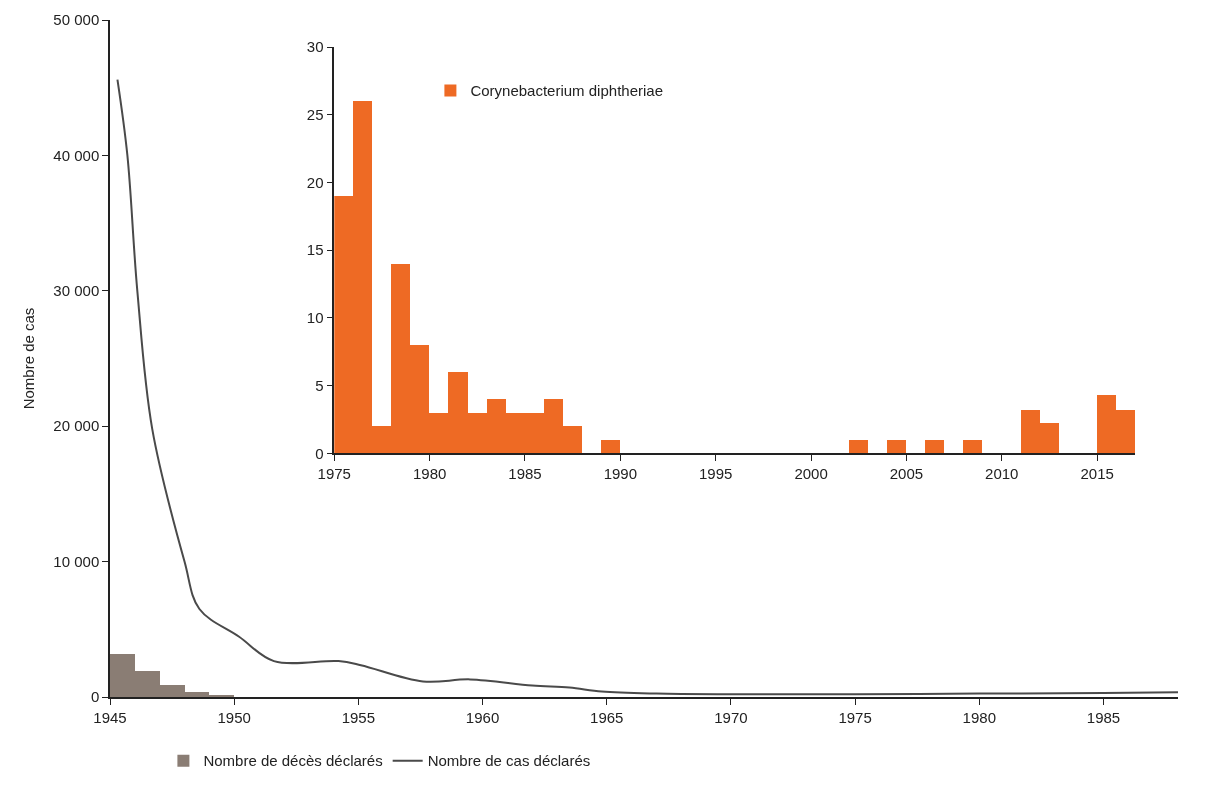  What do you see at coordinates (76, 426) in the screenshot?
I see `y-tick-label: 20 000` at bounding box center [76, 426].